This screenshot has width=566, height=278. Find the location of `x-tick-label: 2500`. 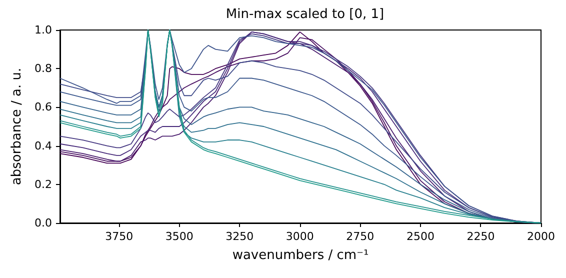

x-tick-label: 2500 is located at coordinates (420, 236).